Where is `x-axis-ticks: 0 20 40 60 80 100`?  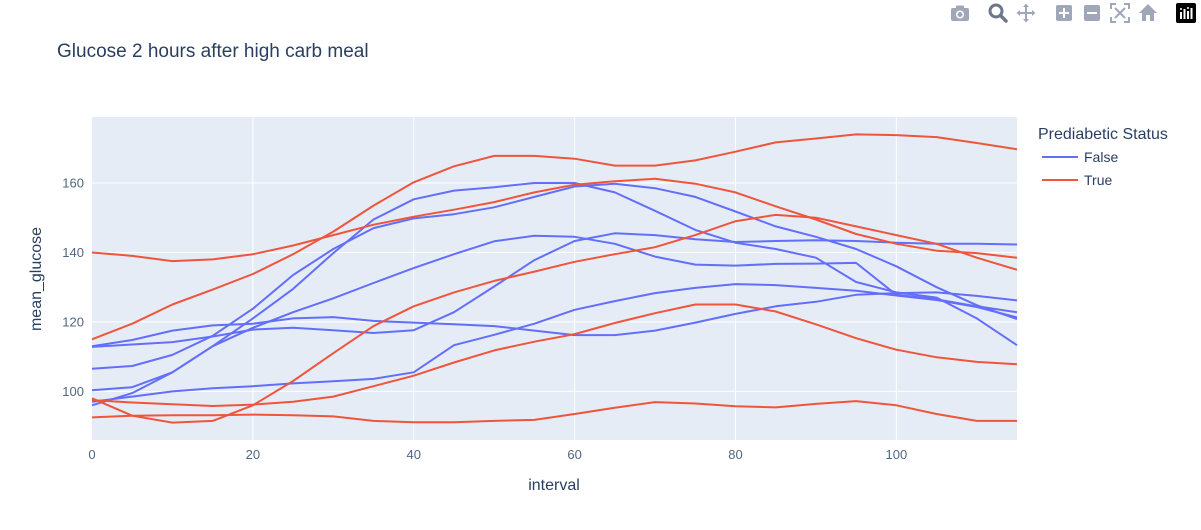 x-axis-ticks: 0 20 40 60 80 100 is located at coordinates (497, 454).